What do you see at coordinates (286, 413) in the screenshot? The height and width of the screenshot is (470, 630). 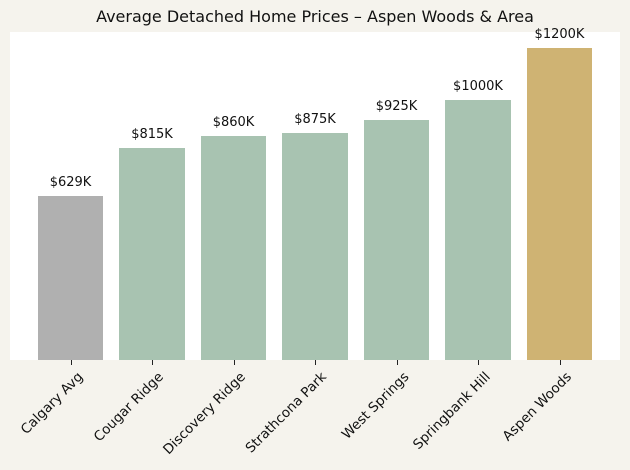 I see `x-tick-label: Strathcona Park` at bounding box center [286, 413].